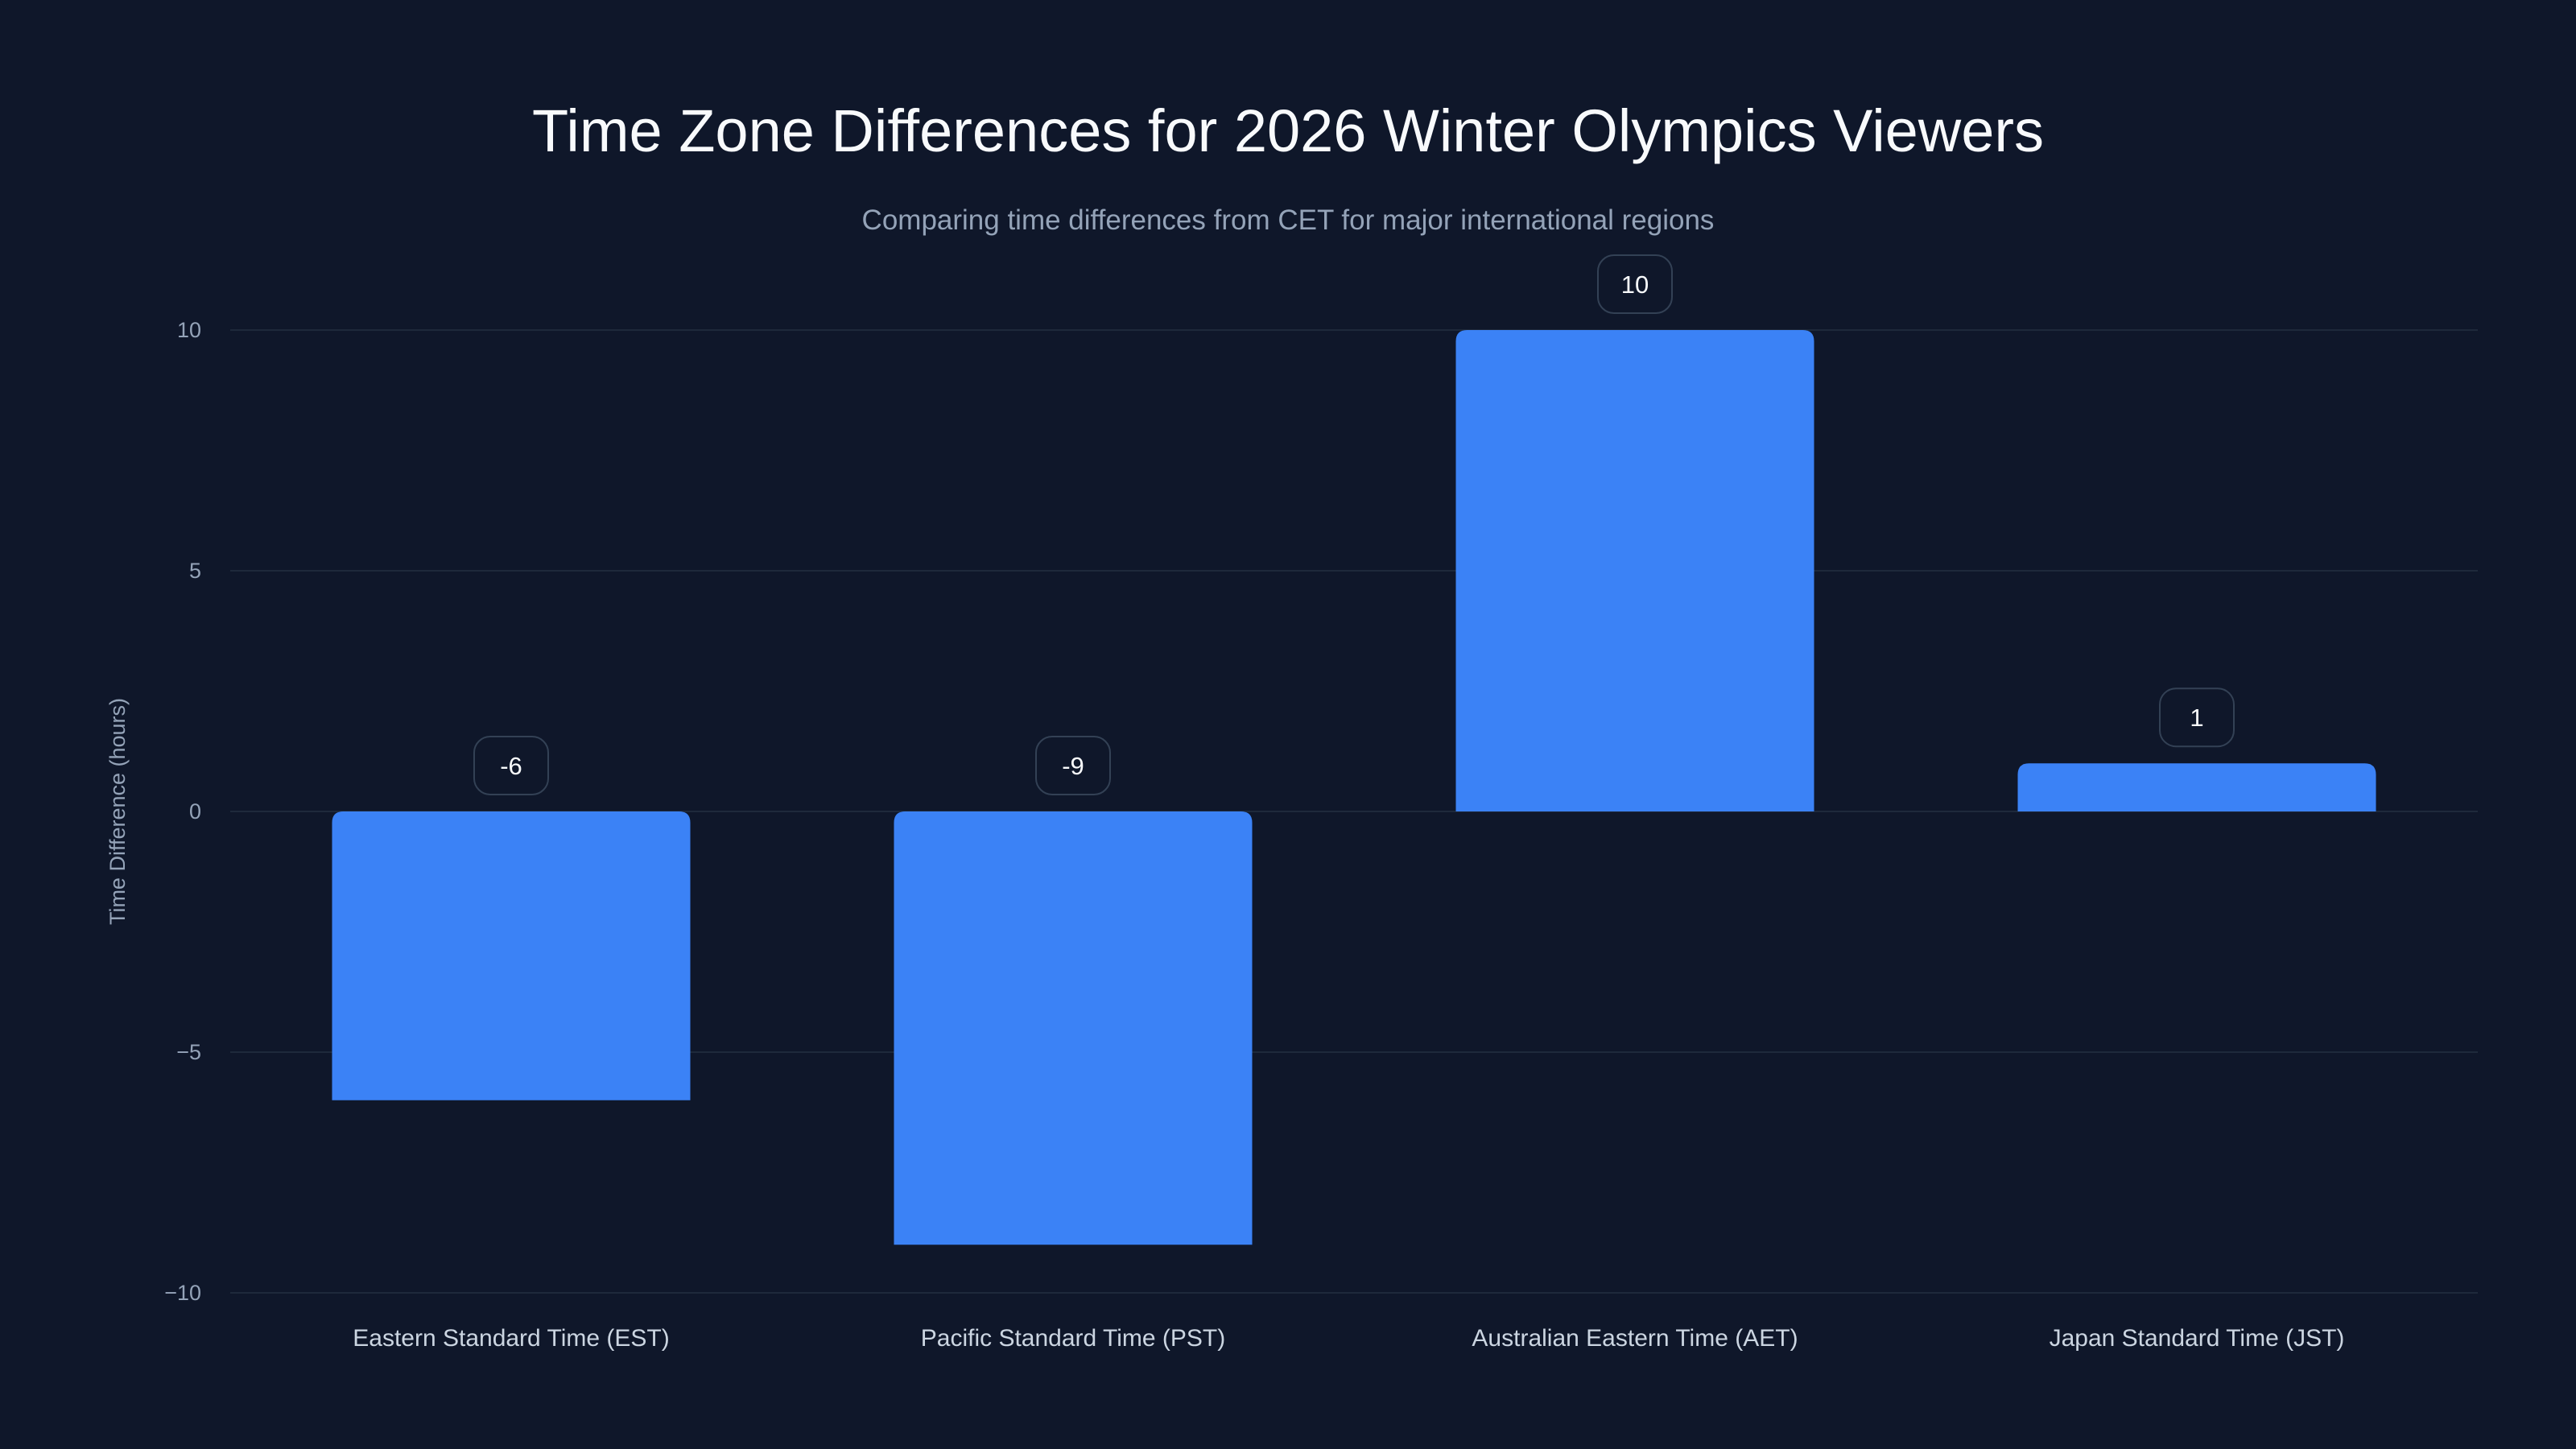 The width and height of the screenshot is (2576, 1449). I want to click on y-tick-label: 0, so click(195, 811).